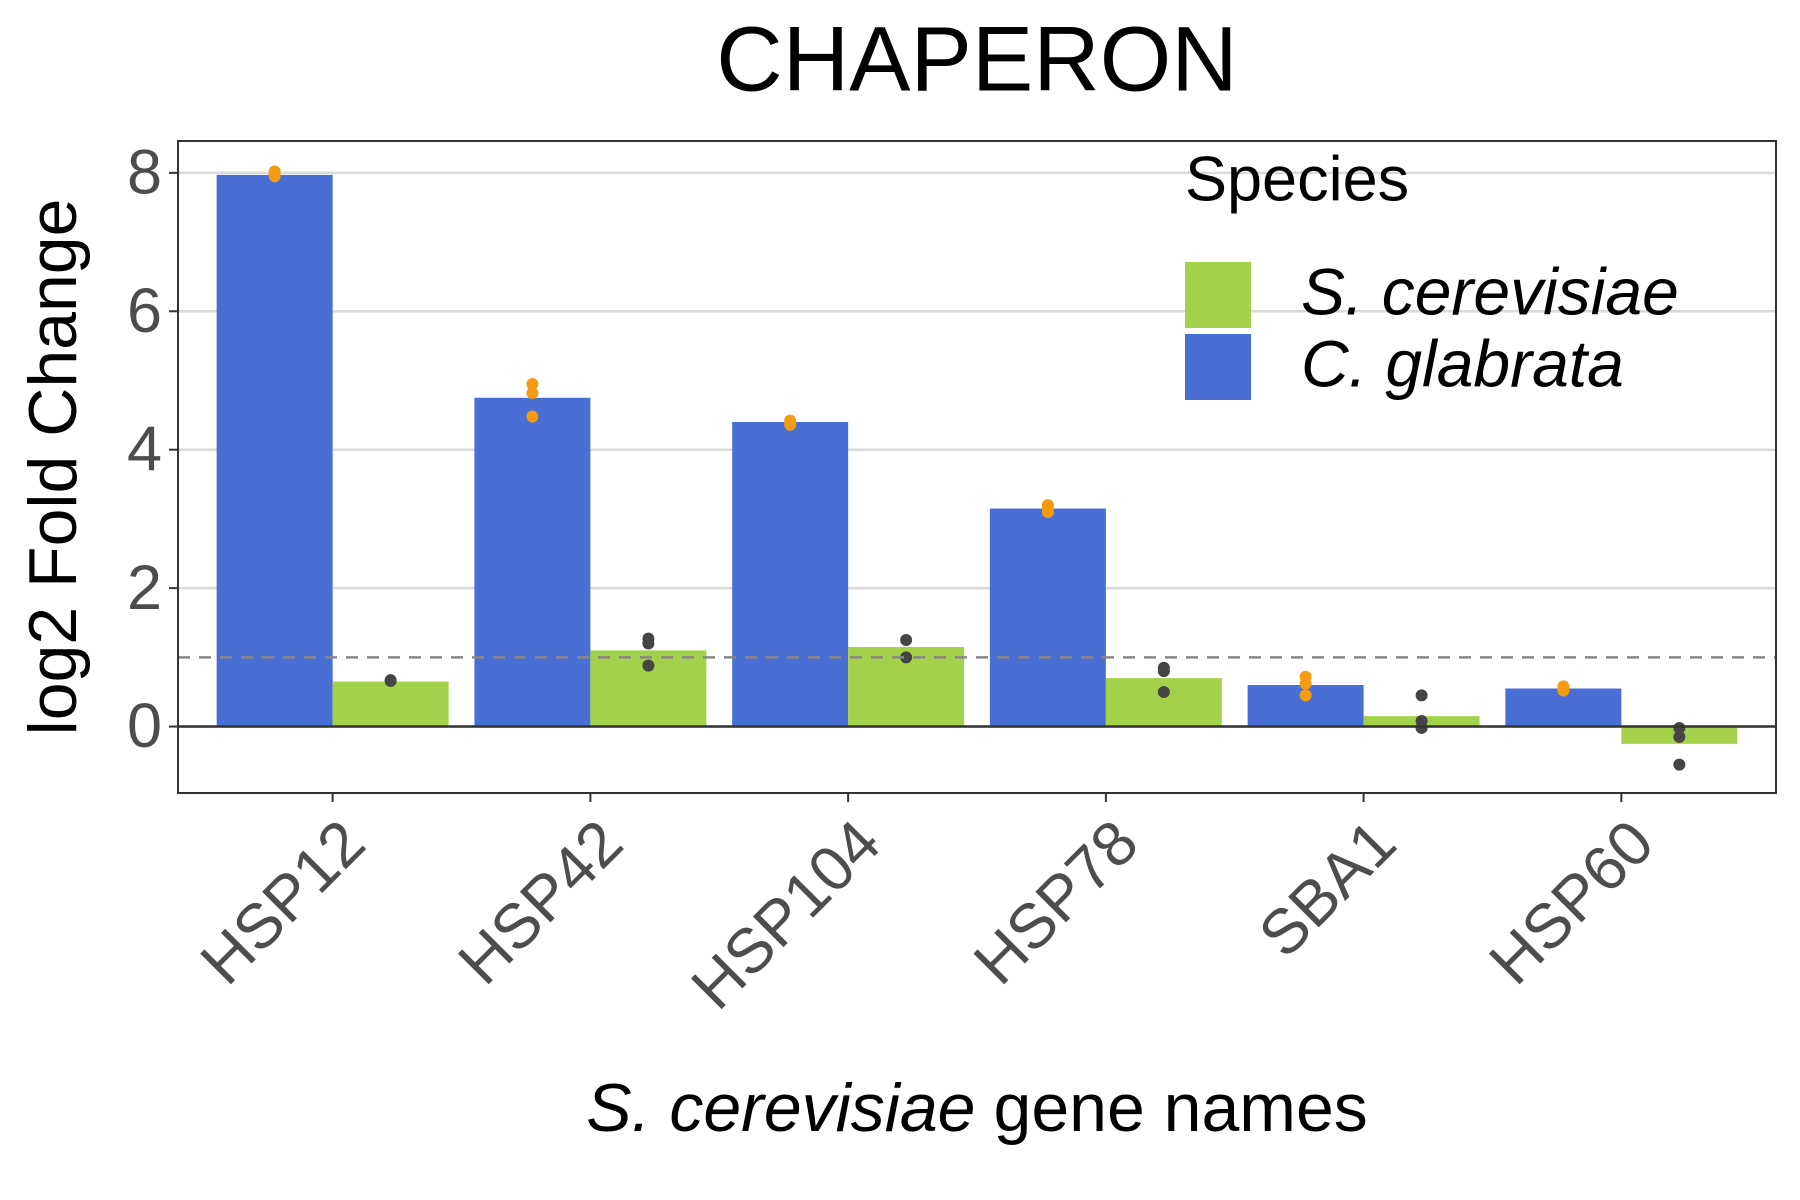 This screenshot has width=1800, height=1200. What do you see at coordinates (53, 467) in the screenshot?
I see `y-axis-title: log2 Fold Change` at bounding box center [53, 467].